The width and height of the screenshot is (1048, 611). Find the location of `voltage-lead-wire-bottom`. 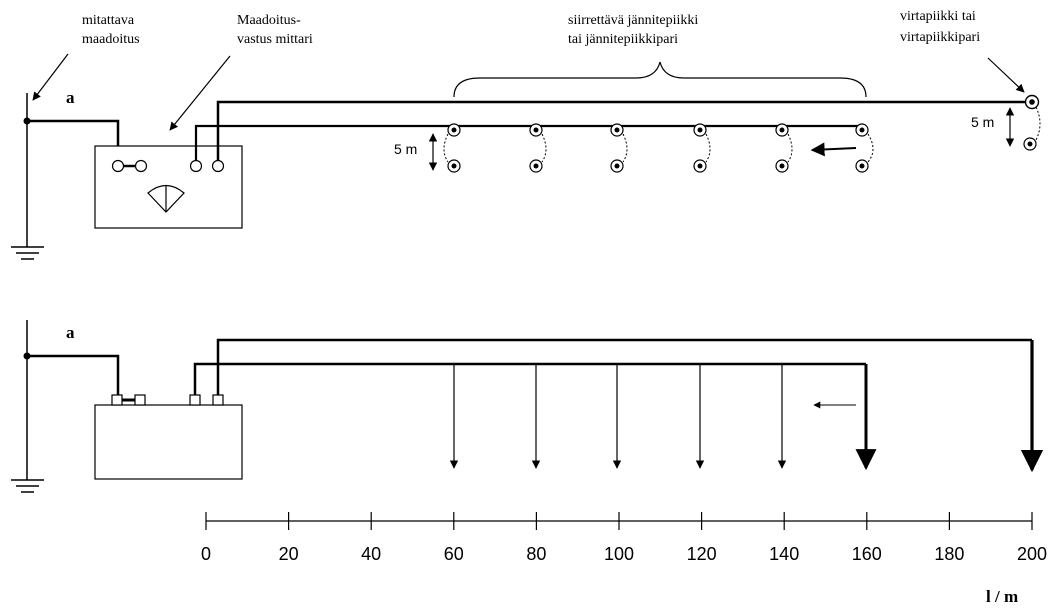

voltage-lead-wire-bottom is located at coordinates (529, 378).